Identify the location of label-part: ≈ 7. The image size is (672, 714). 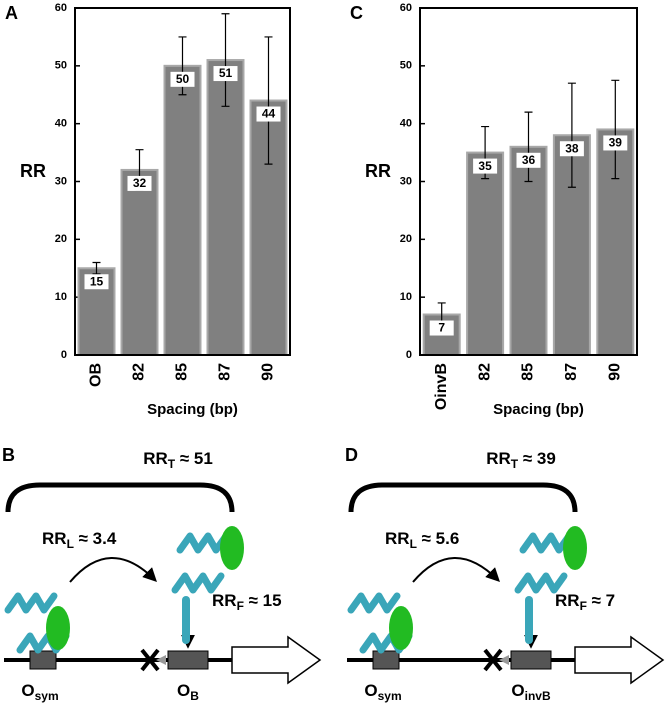
(601, 600).